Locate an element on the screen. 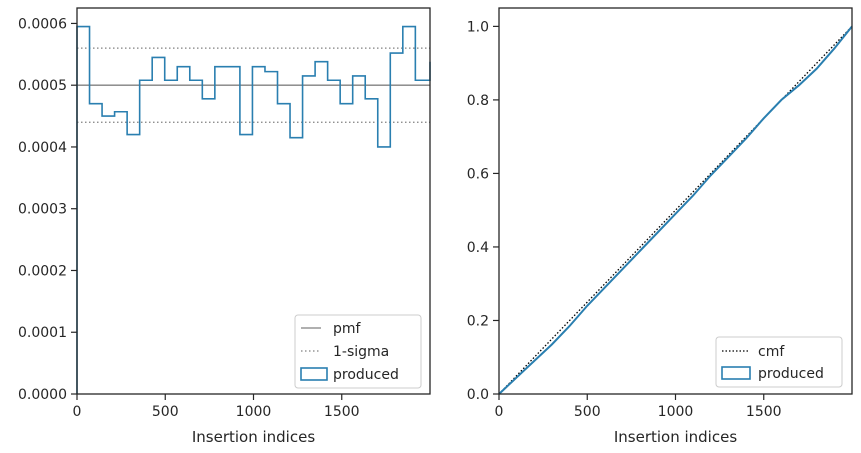 Image resolution: width=861 pixels, height=453 pixels. legend-box is located at coordinates (779, 362).